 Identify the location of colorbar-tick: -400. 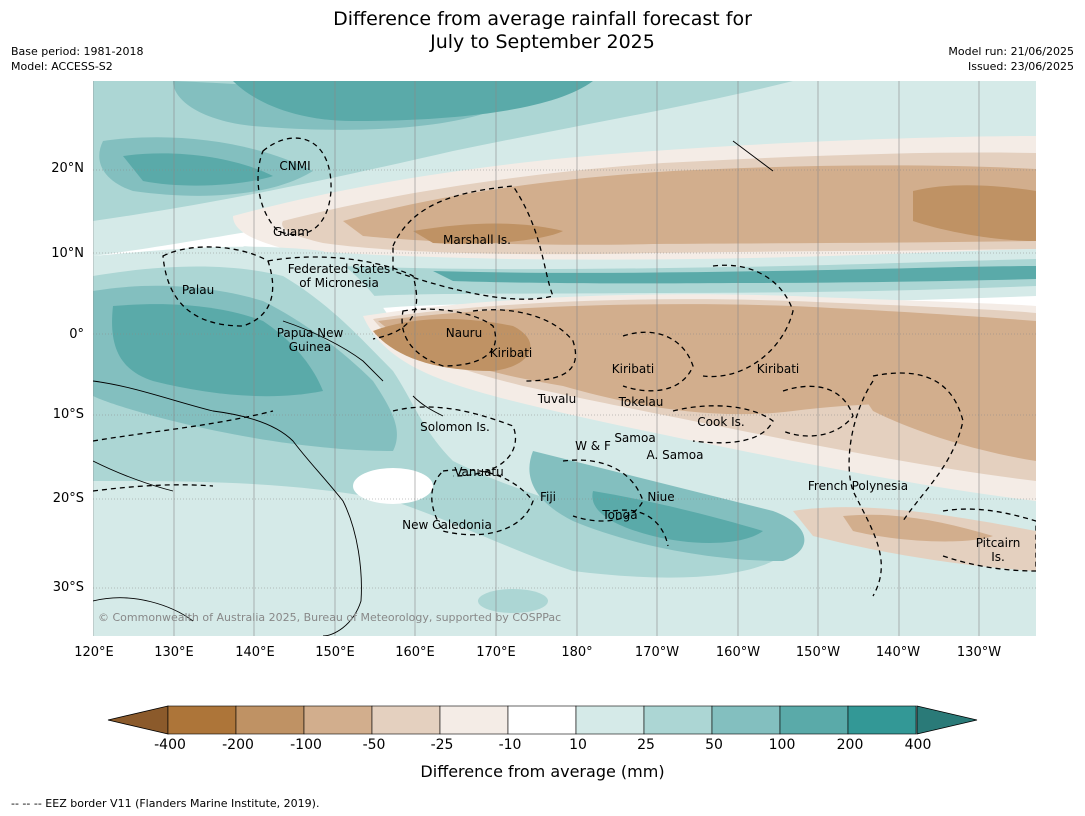
(170, 745).